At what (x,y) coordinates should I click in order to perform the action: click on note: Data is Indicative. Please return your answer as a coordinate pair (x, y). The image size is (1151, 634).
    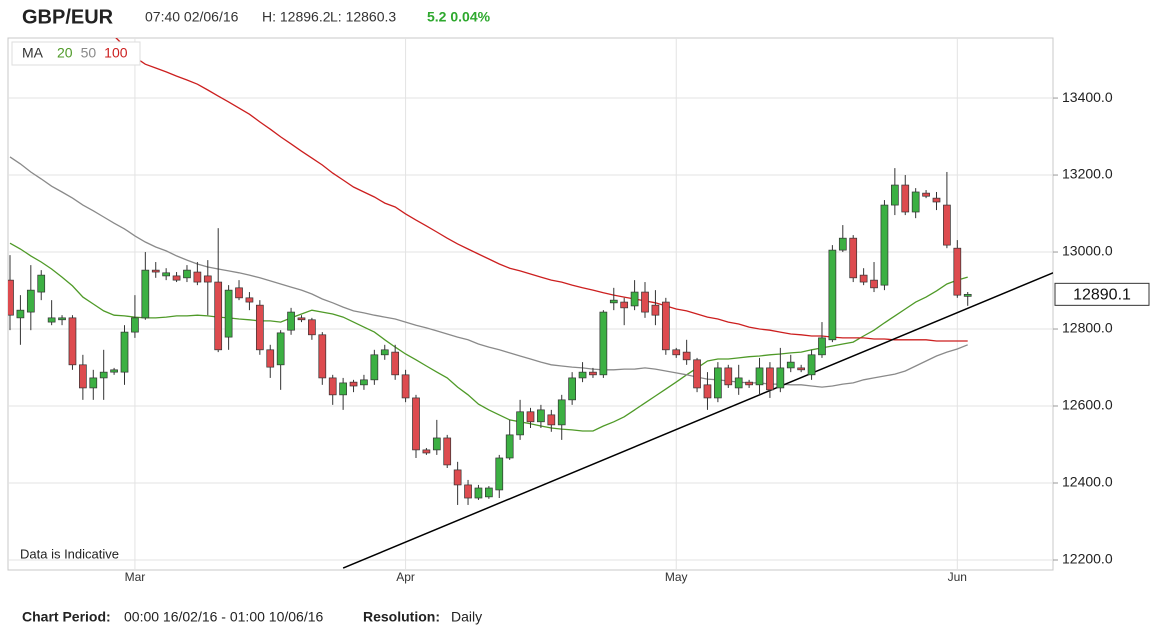
    Looking at the image, I should click on (69, 553).